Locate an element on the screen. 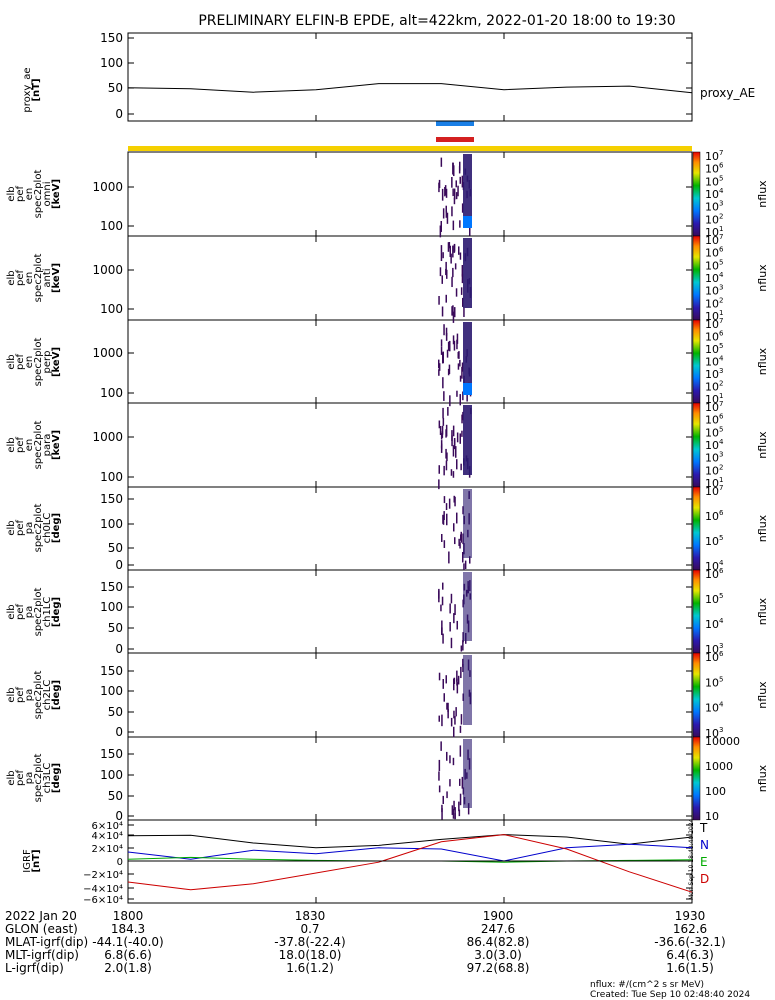 Image resolution: width=775 pixels, height=1000 pixels. ylabel-line: ch2LC is located at coordinates (47, 695).